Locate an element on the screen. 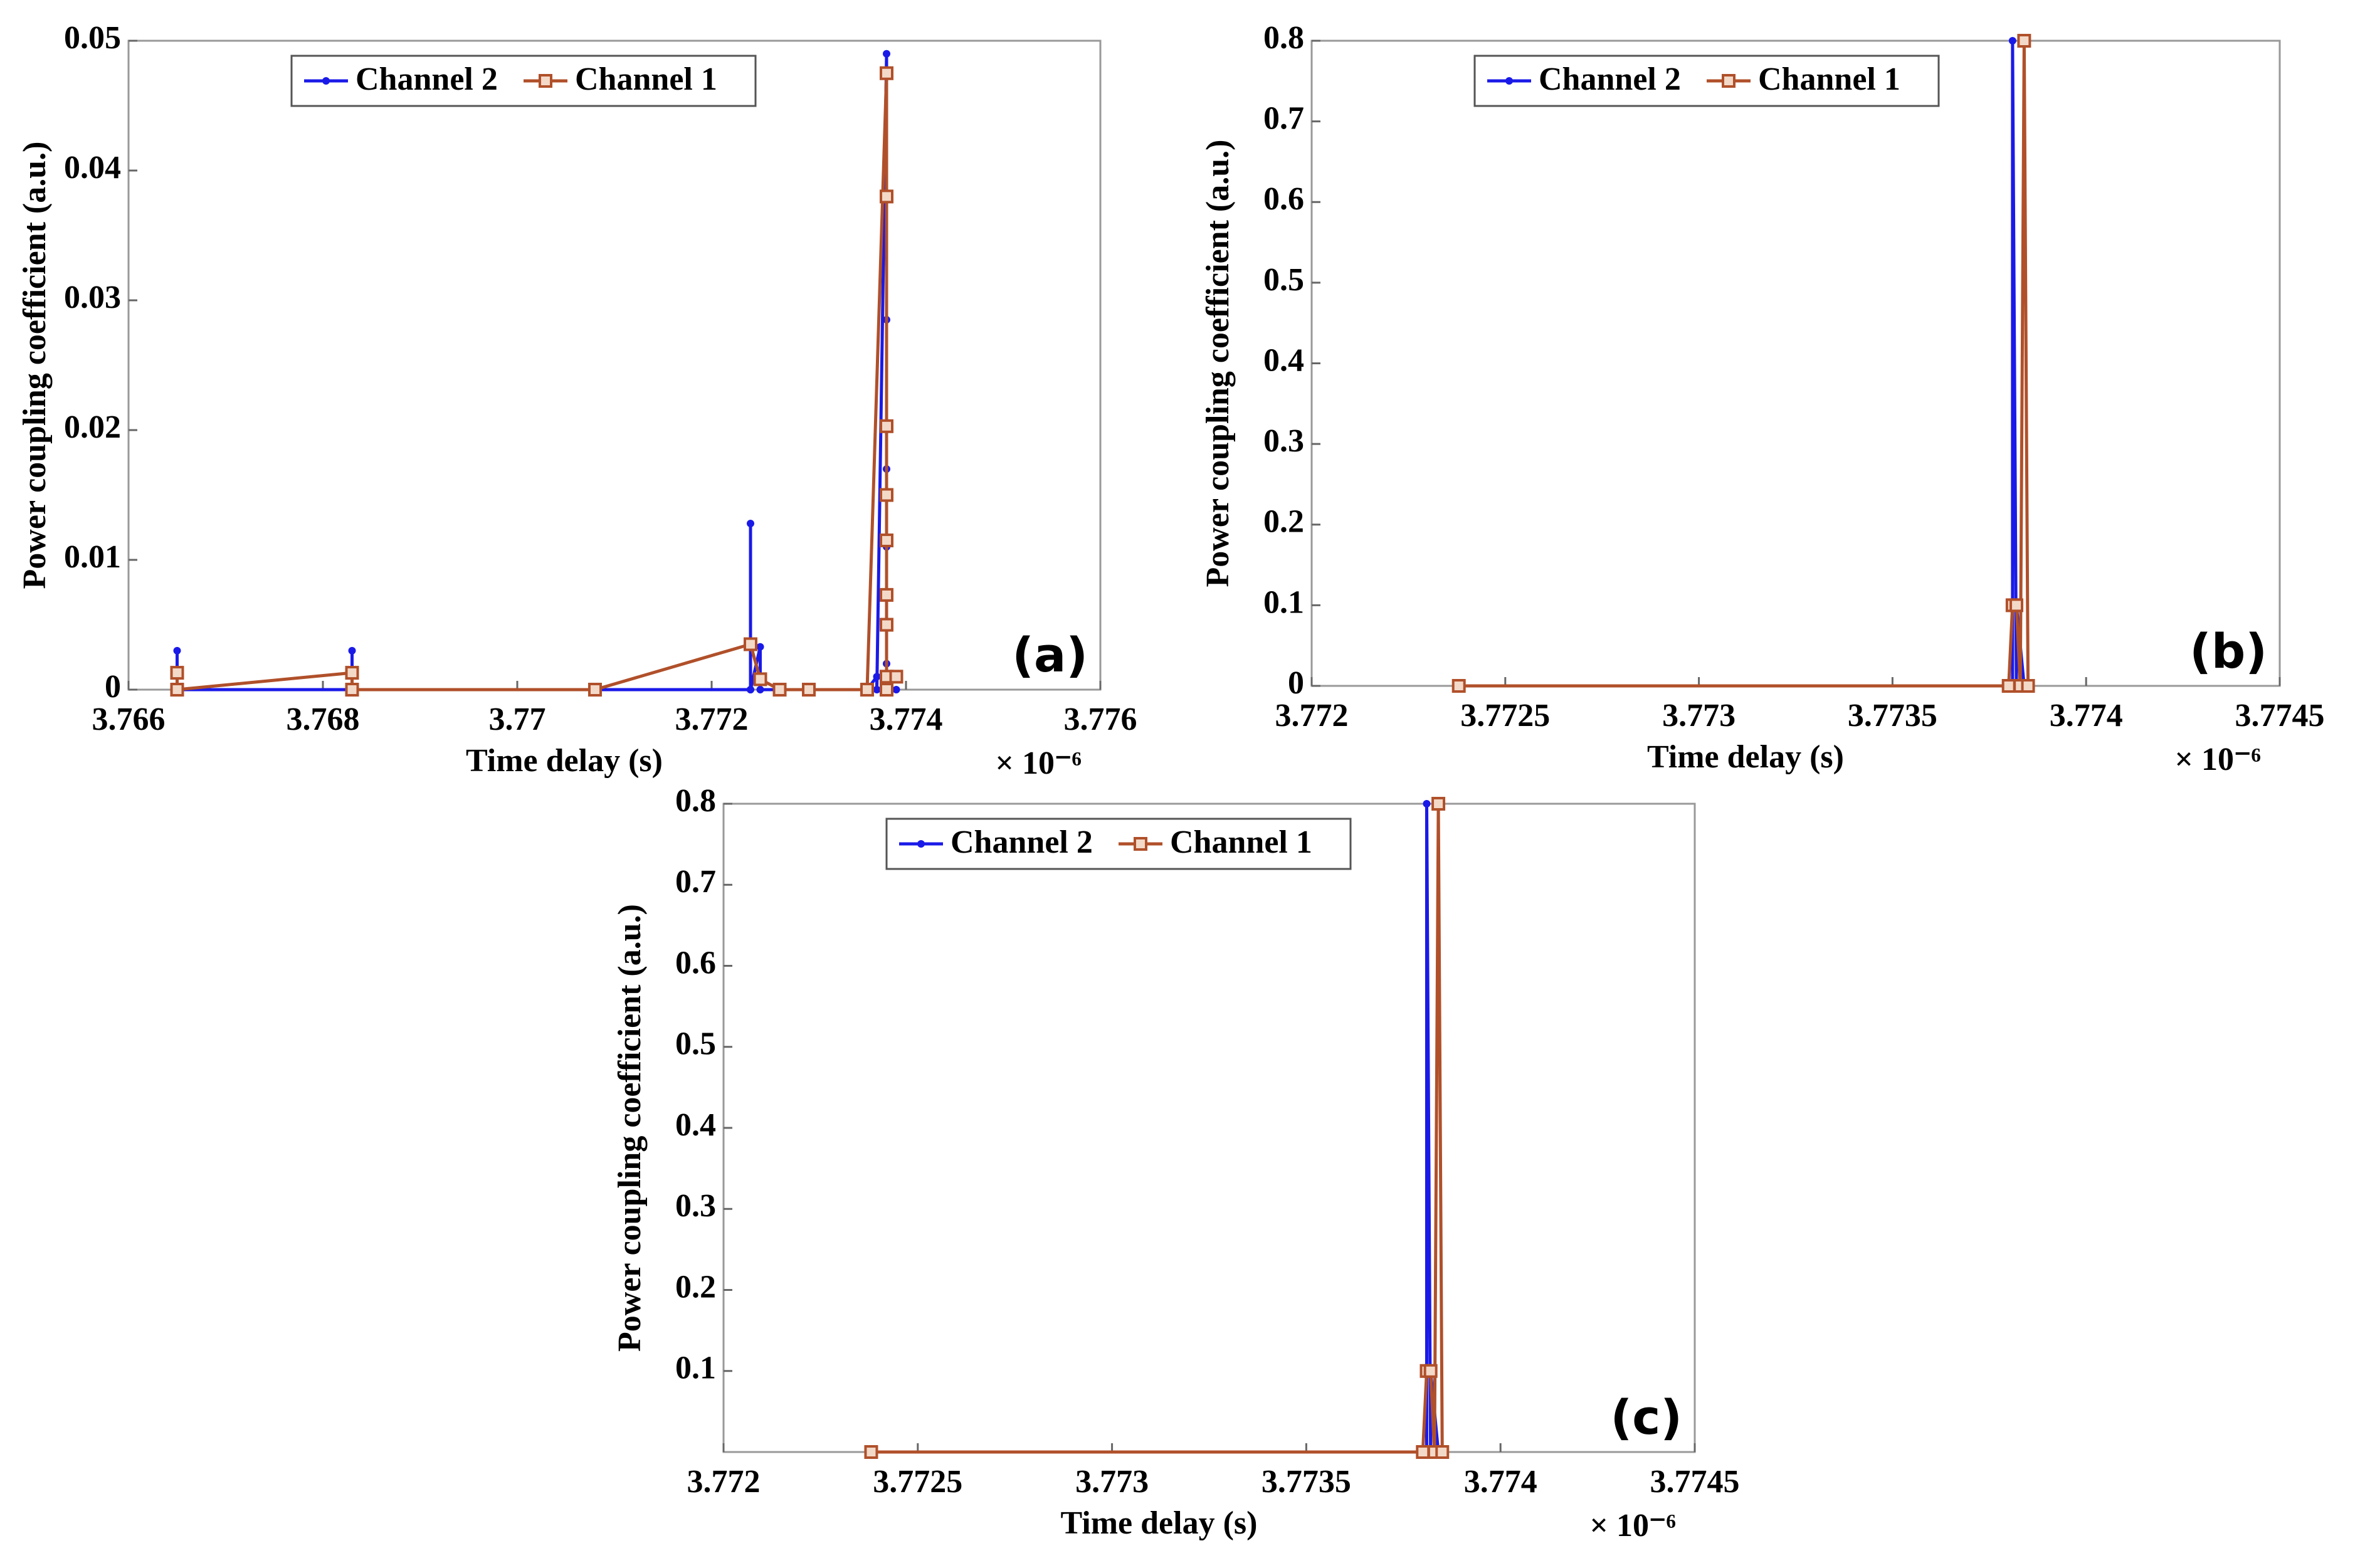  panel-label: (a) is located at coordinates (1050, 655).